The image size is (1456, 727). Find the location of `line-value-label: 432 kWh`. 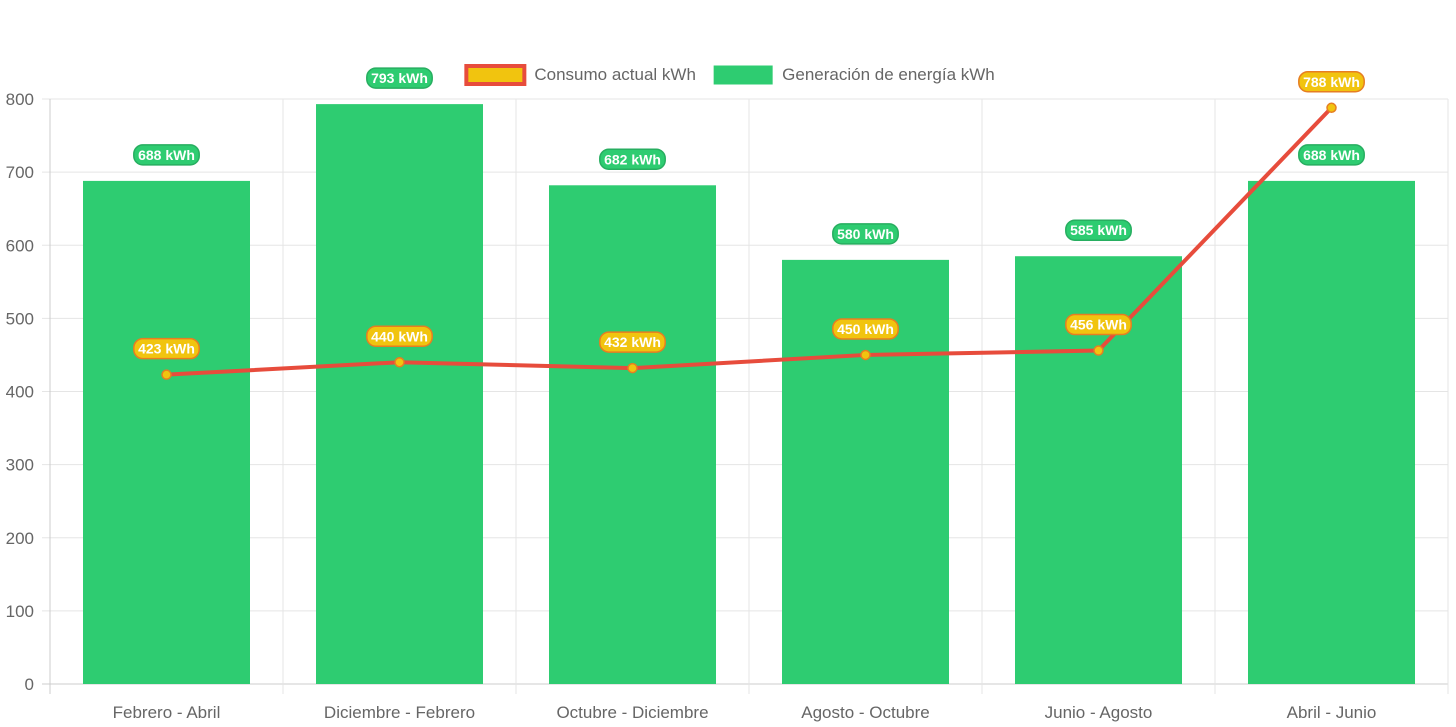

line-value-label: 432 kWh is located at coordinates (632, 342).